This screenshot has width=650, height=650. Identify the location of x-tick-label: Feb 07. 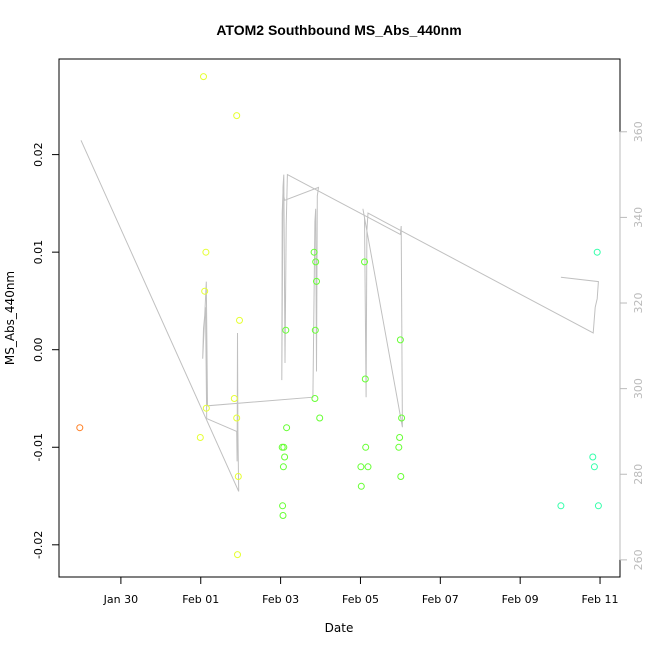
(440, 599).